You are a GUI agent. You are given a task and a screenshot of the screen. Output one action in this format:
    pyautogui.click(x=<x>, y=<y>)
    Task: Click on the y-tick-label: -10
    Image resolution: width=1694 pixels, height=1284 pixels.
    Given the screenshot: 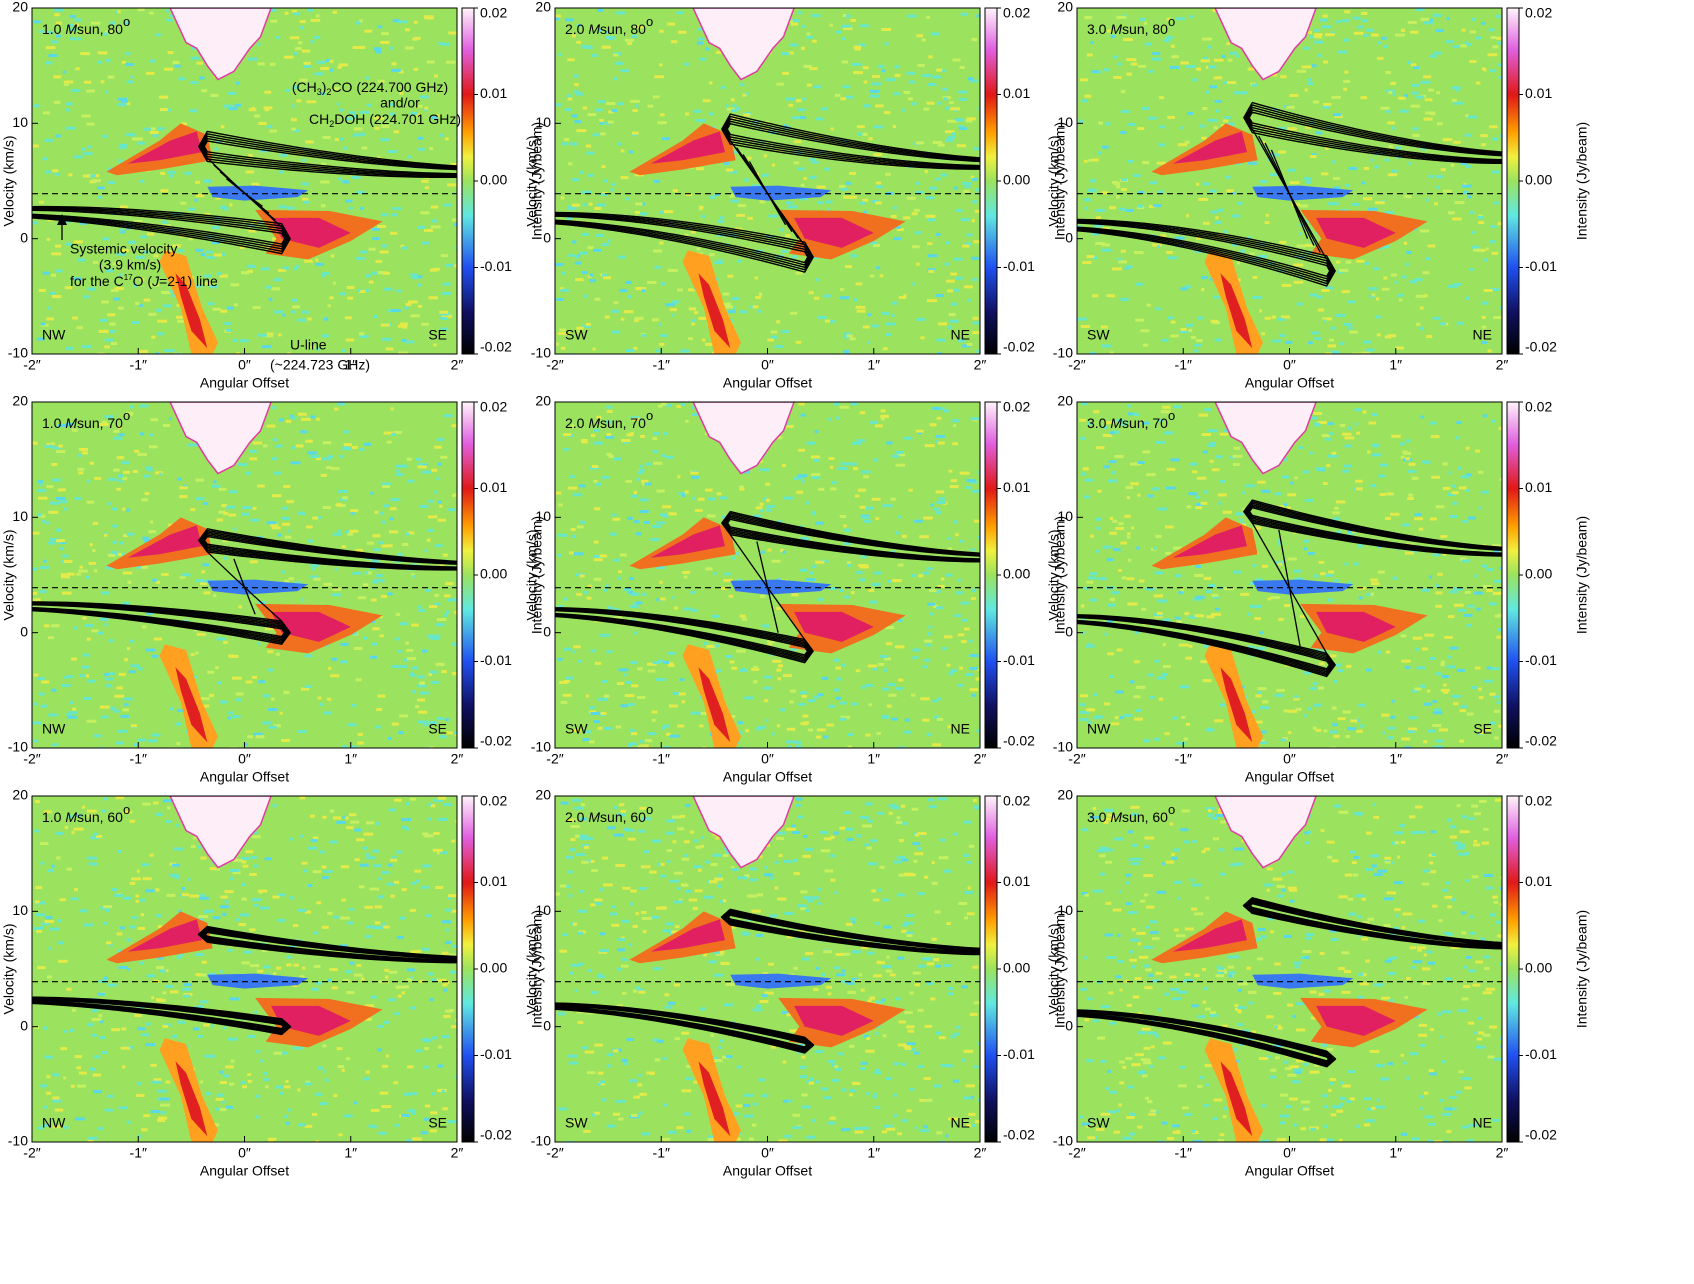 What is the action you would take?
    pyautogui.click(x=18, y=747)
    